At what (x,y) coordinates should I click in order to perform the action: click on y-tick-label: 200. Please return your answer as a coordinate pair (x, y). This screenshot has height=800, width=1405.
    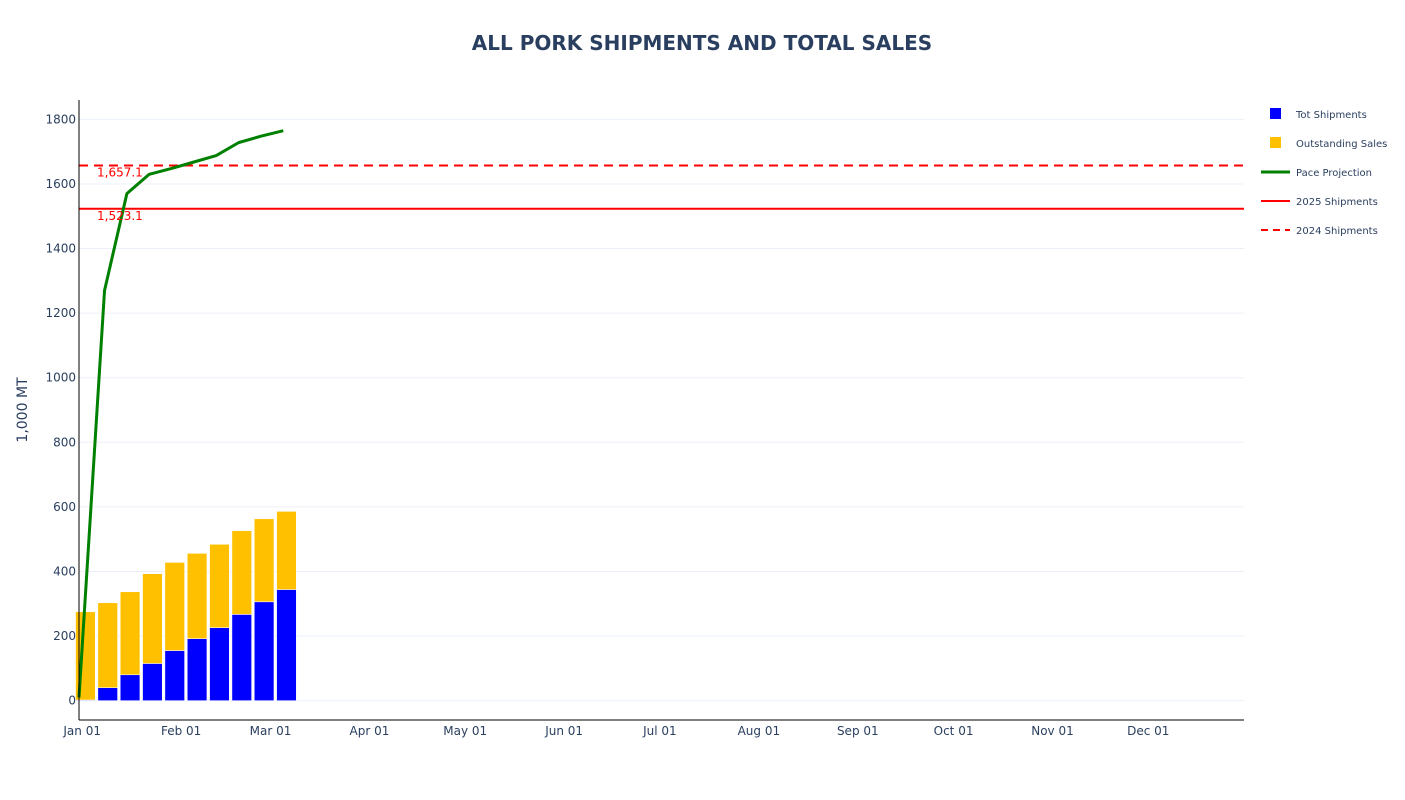
    Looking at the image, I should click on (64, 636).